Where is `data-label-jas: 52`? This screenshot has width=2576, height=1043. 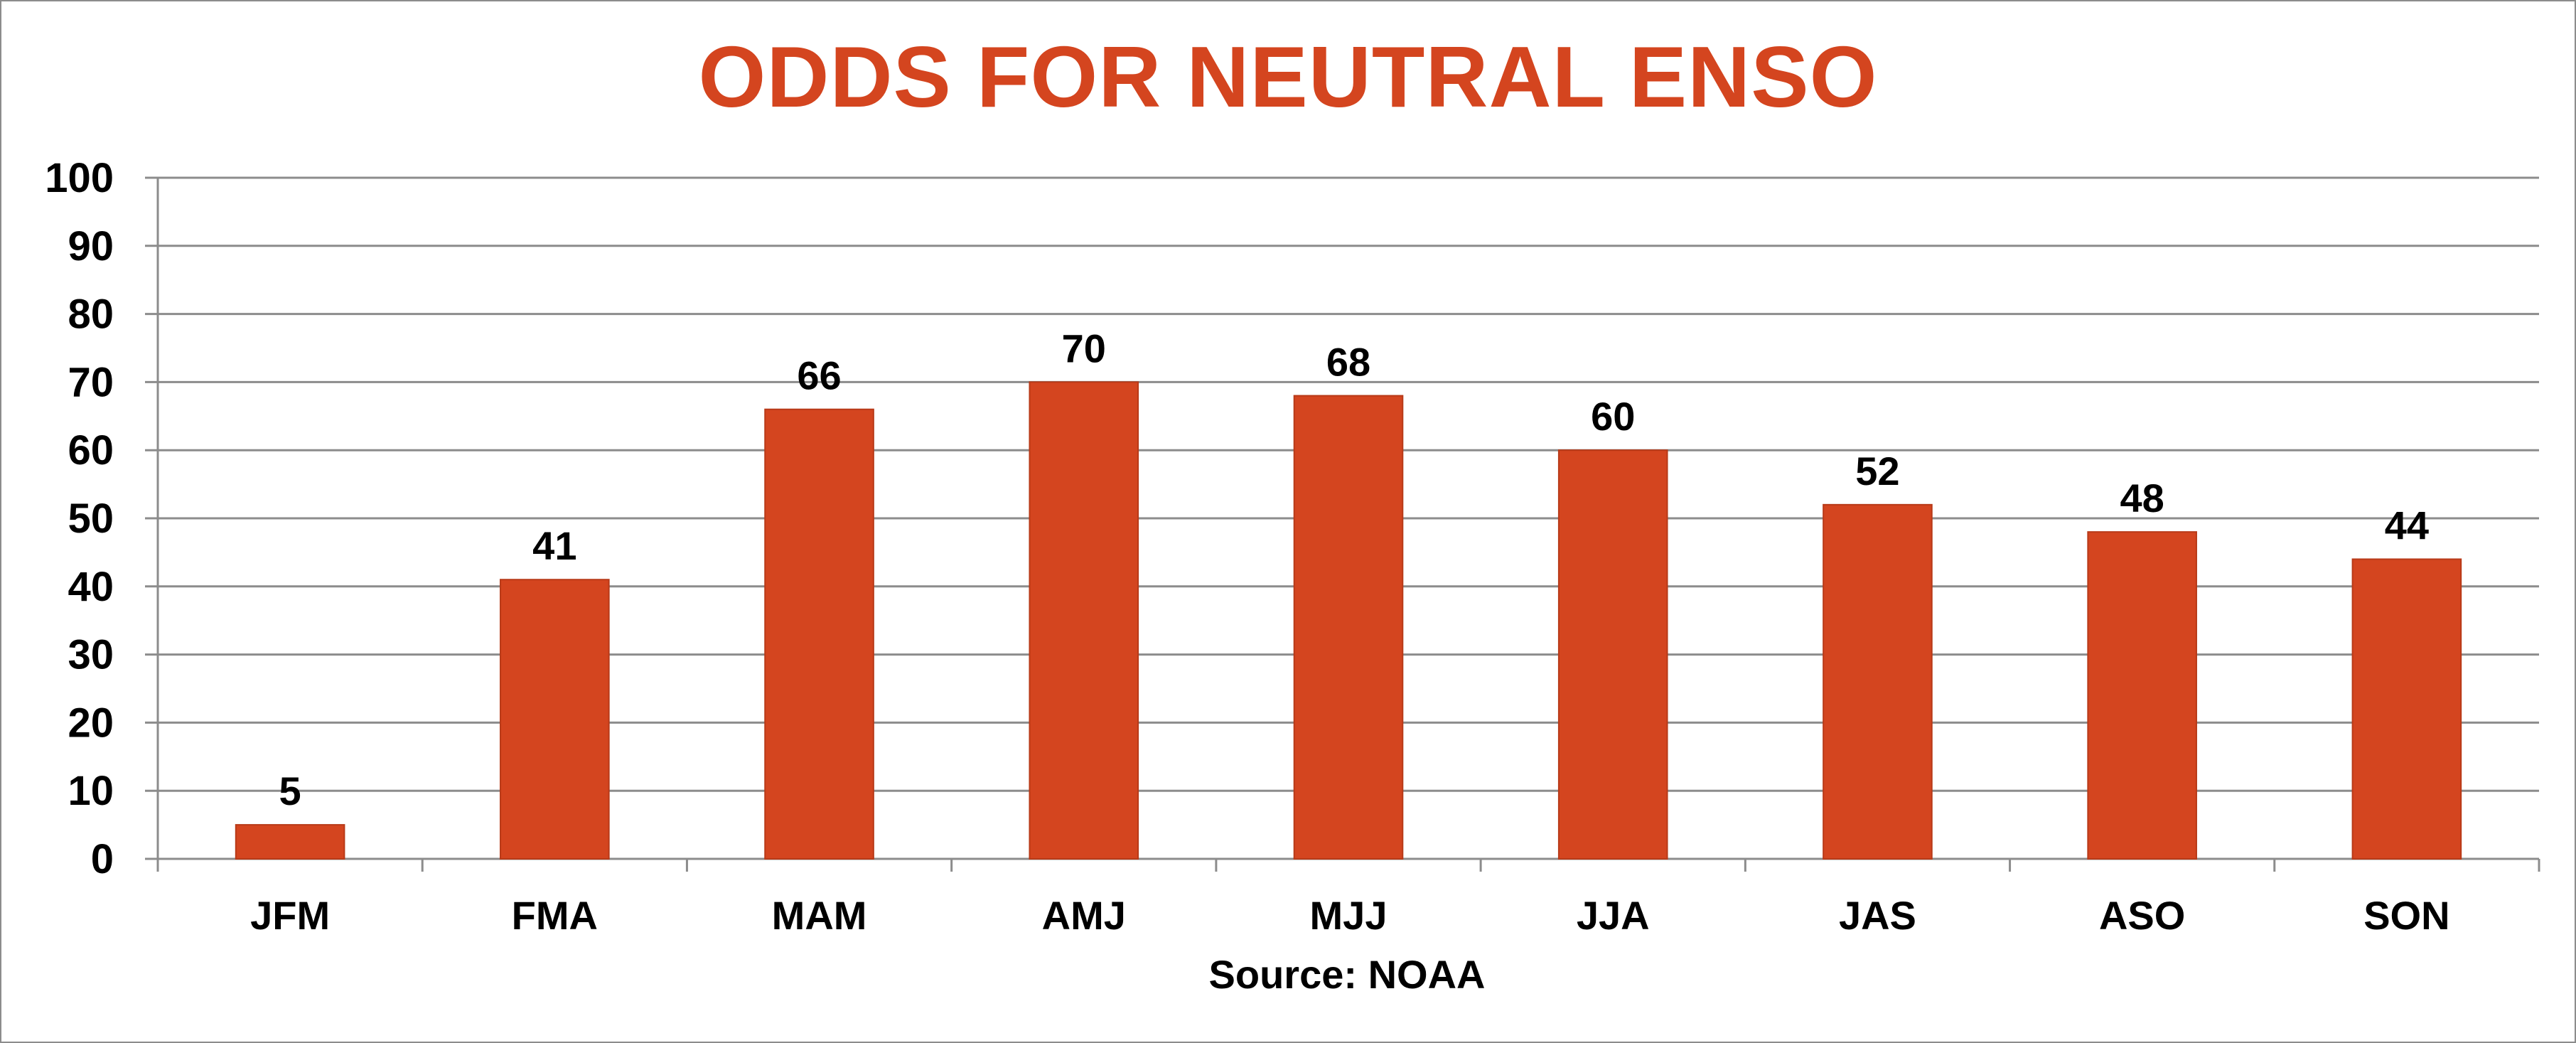
data-label-jas: 52 is located at coordinates (1877, 471).